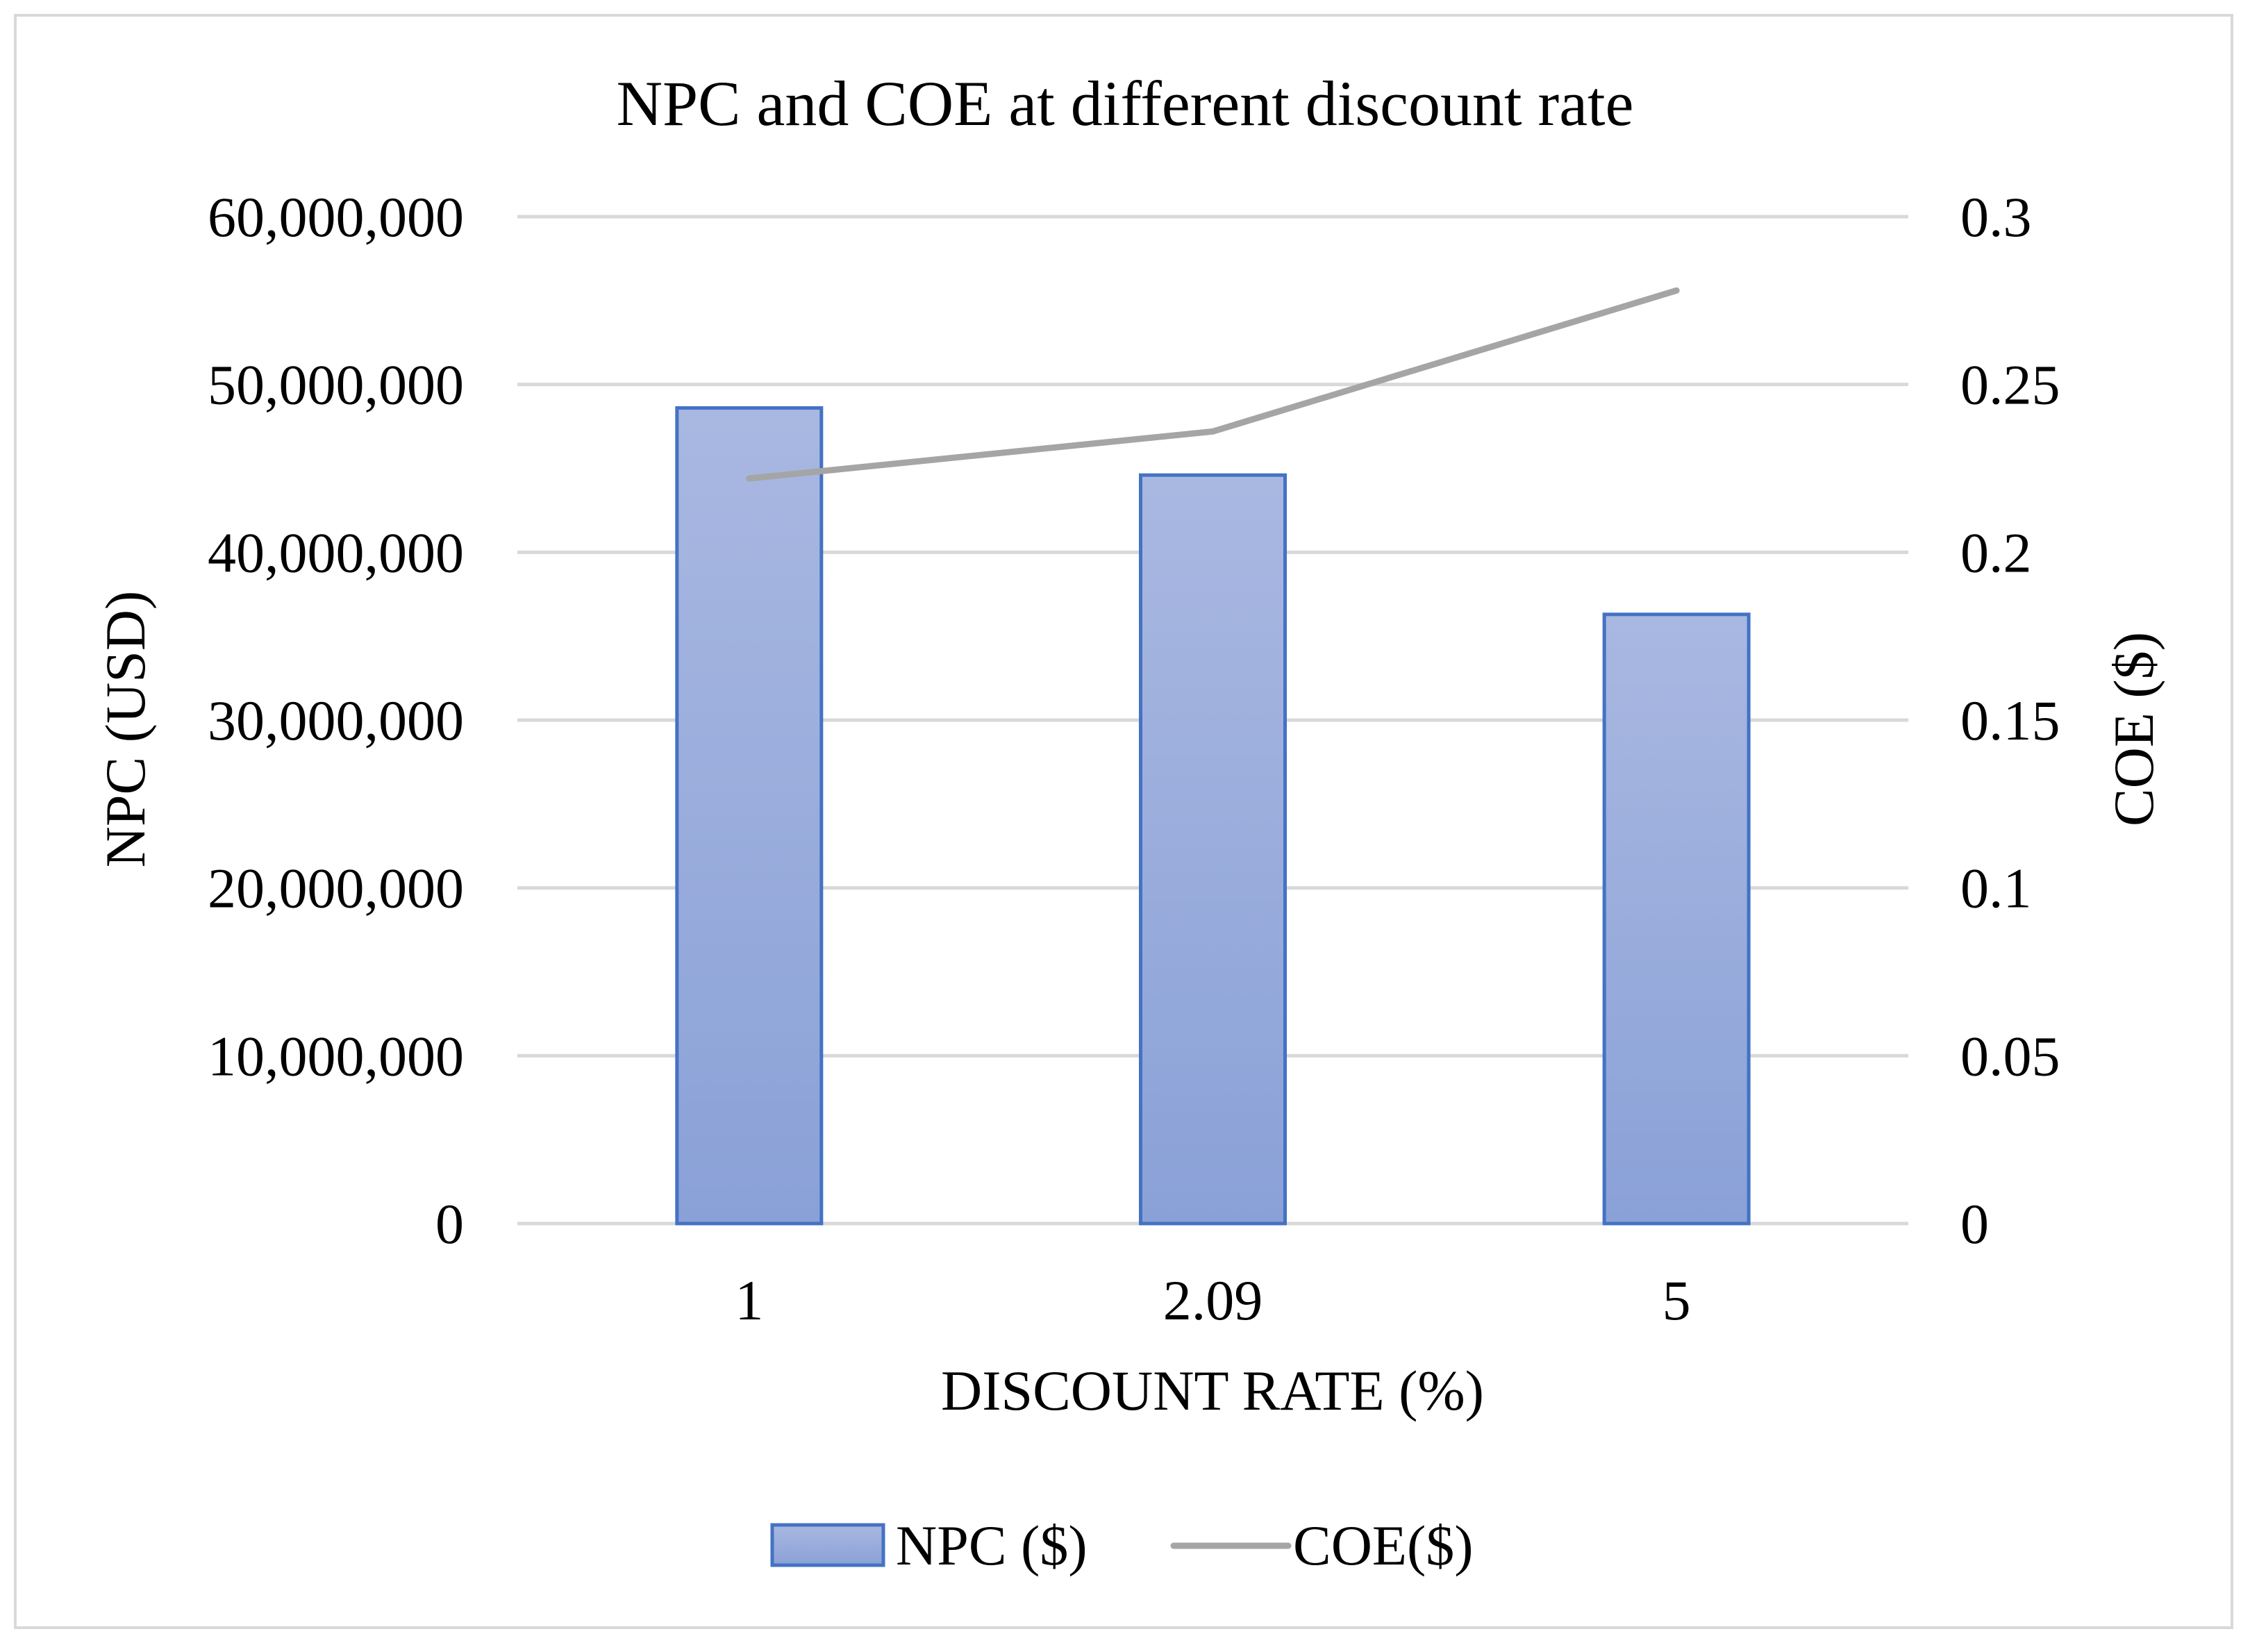 The width and height of the screenshot is (2250, 1652). What do you see at coordinates (336, 1055) in the screenshot?
I see `y-tick-label: 10,000,000` at bounding box center [336, 1055].